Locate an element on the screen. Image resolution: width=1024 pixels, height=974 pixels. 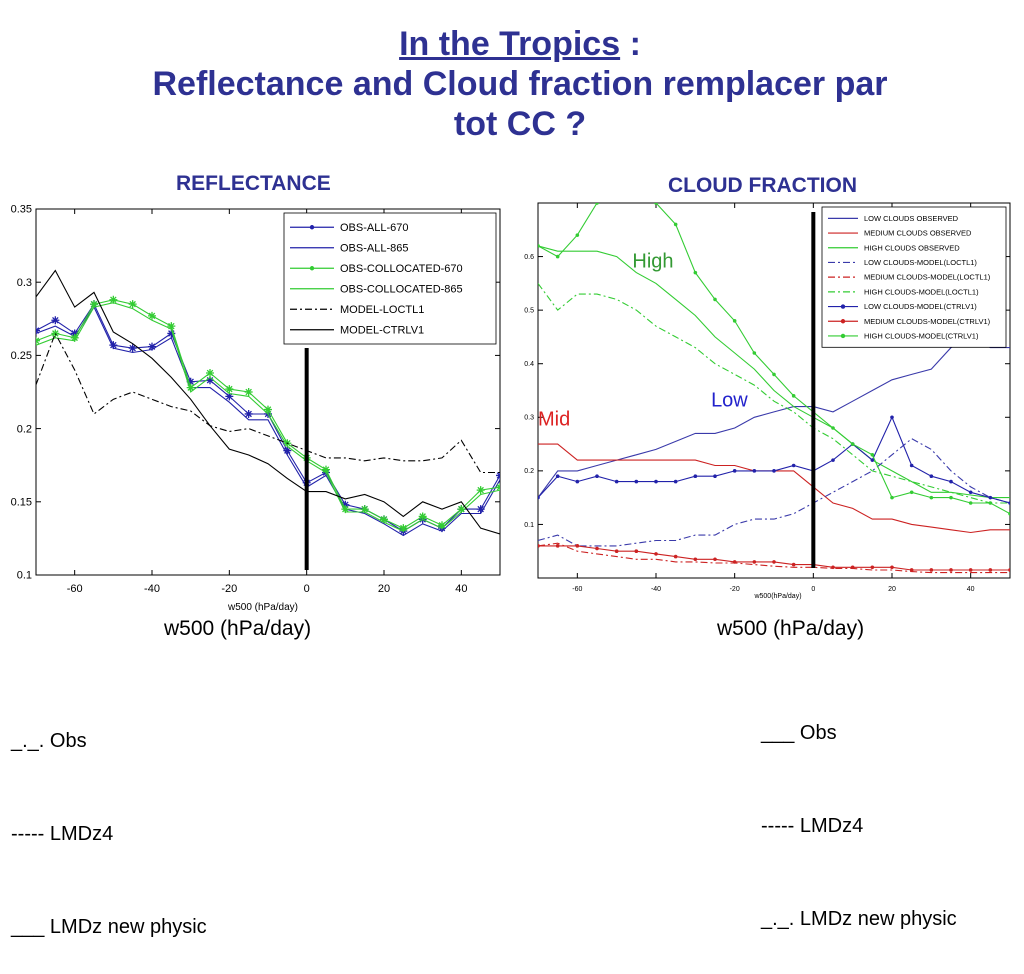
y-tick-label: 0.5 is located at coordinates (529, 310).